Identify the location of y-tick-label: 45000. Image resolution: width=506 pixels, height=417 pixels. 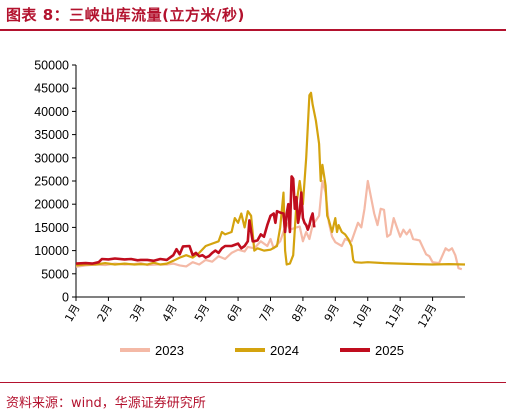
(51, 89).